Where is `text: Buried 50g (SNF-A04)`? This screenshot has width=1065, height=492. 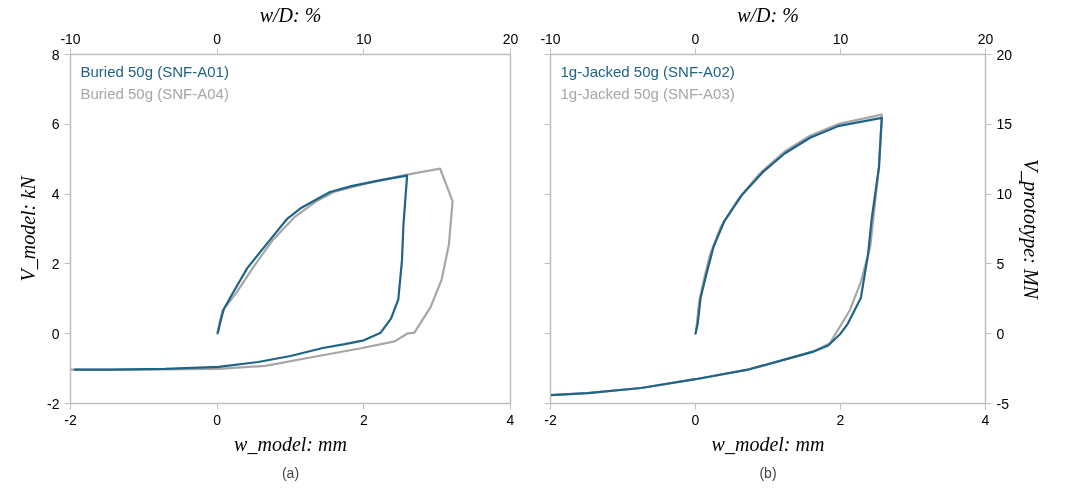 text: Buried 50g (SNF-A04) is located at coordinates (154, 93).